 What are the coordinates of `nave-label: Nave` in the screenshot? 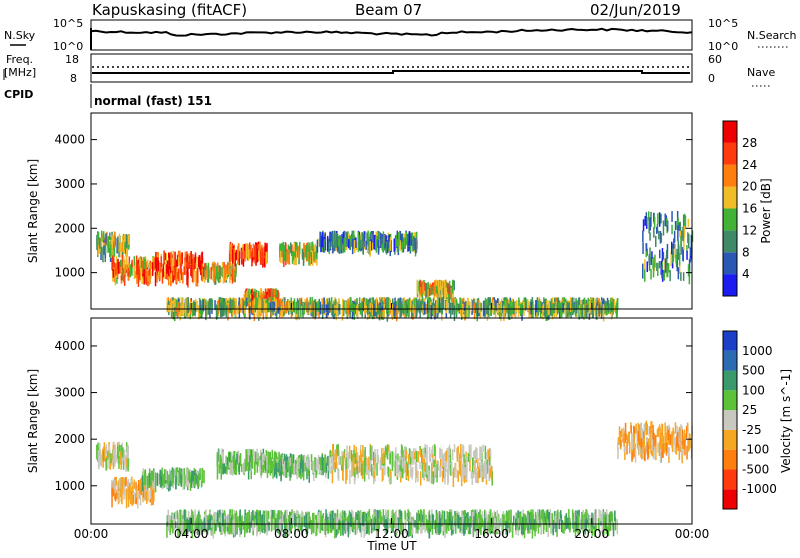 It's located at (761, 72).